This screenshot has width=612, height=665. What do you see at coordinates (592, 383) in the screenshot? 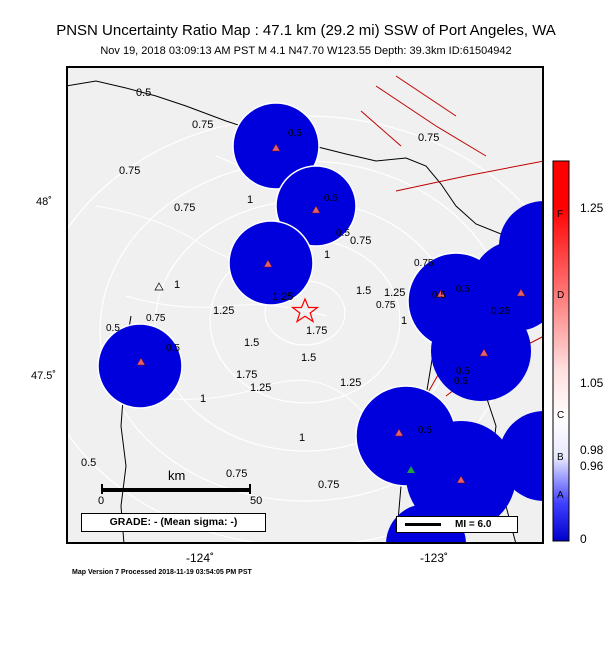
I see `colorbar-value: 1.05` at bounding box center [592, 383].